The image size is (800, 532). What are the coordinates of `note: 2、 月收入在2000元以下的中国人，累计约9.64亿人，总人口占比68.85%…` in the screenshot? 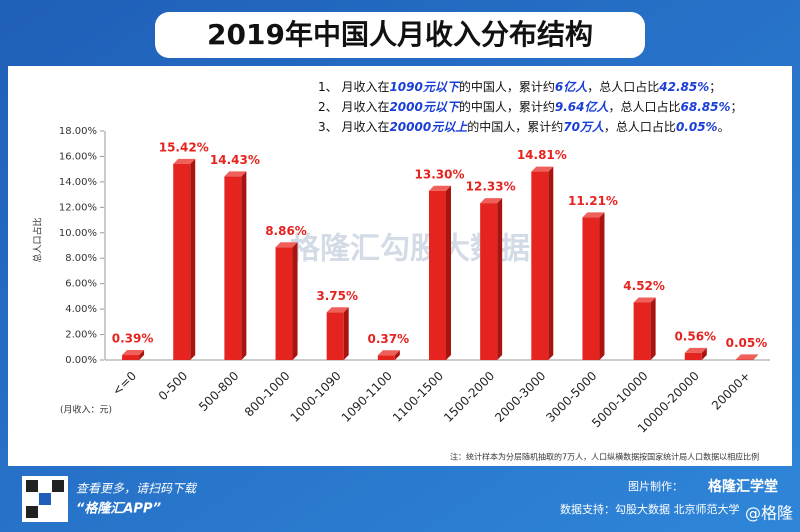 It's located at (530, 106).